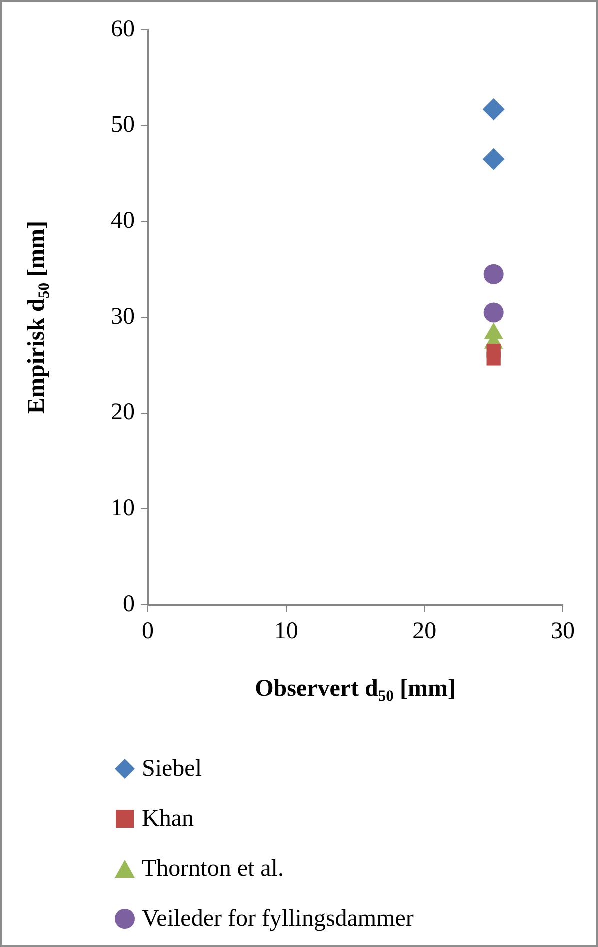 The image size is (598, 947). I want to click on y-tick-label: 10, so click(123, 508).